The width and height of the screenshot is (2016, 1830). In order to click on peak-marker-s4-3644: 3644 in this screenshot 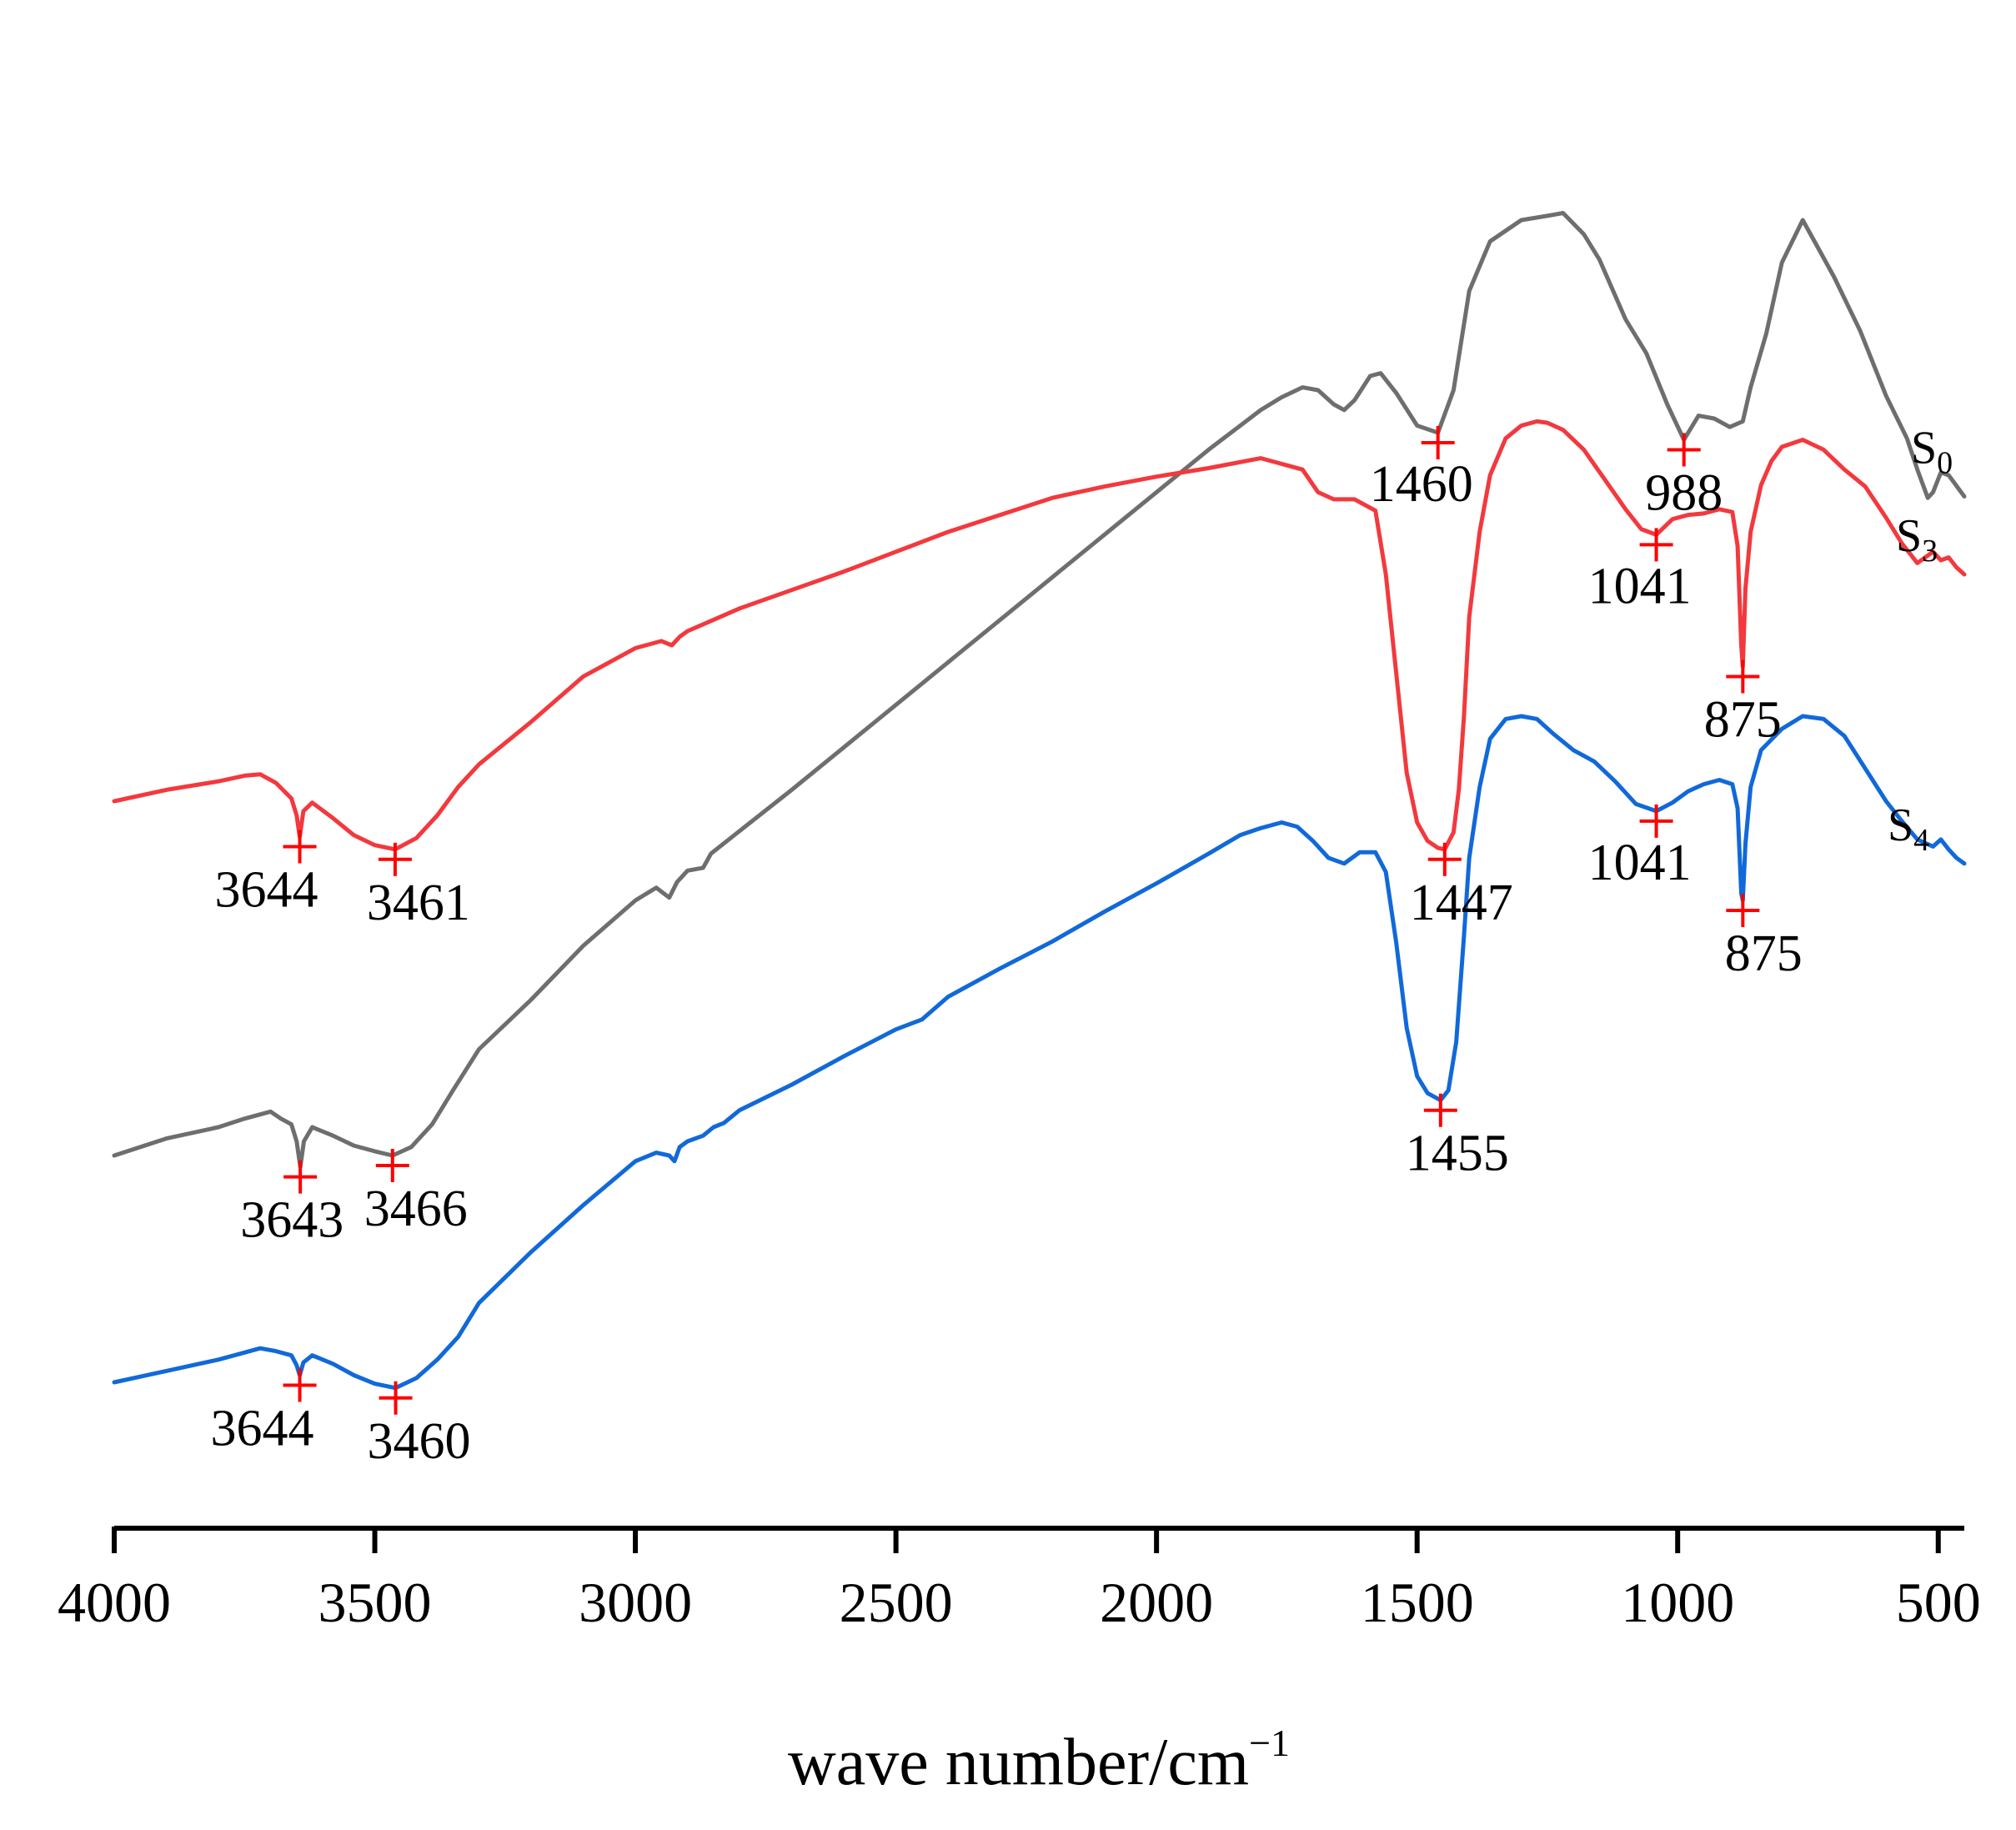, I will do `click(264, 1413)`.